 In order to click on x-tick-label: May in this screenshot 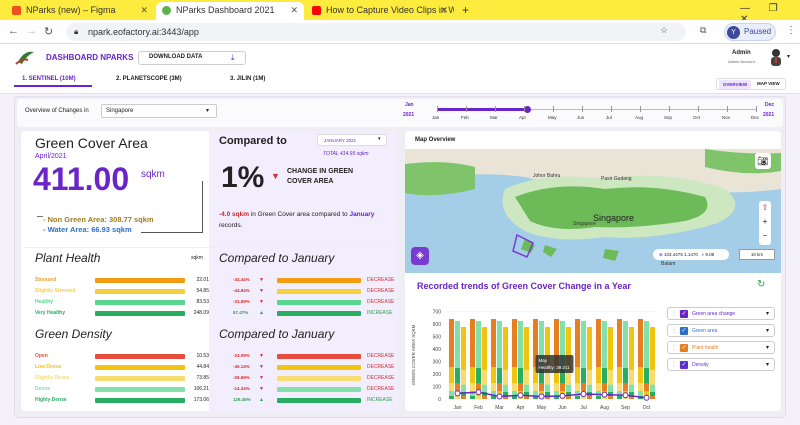, I will do `click(542, 408)`.